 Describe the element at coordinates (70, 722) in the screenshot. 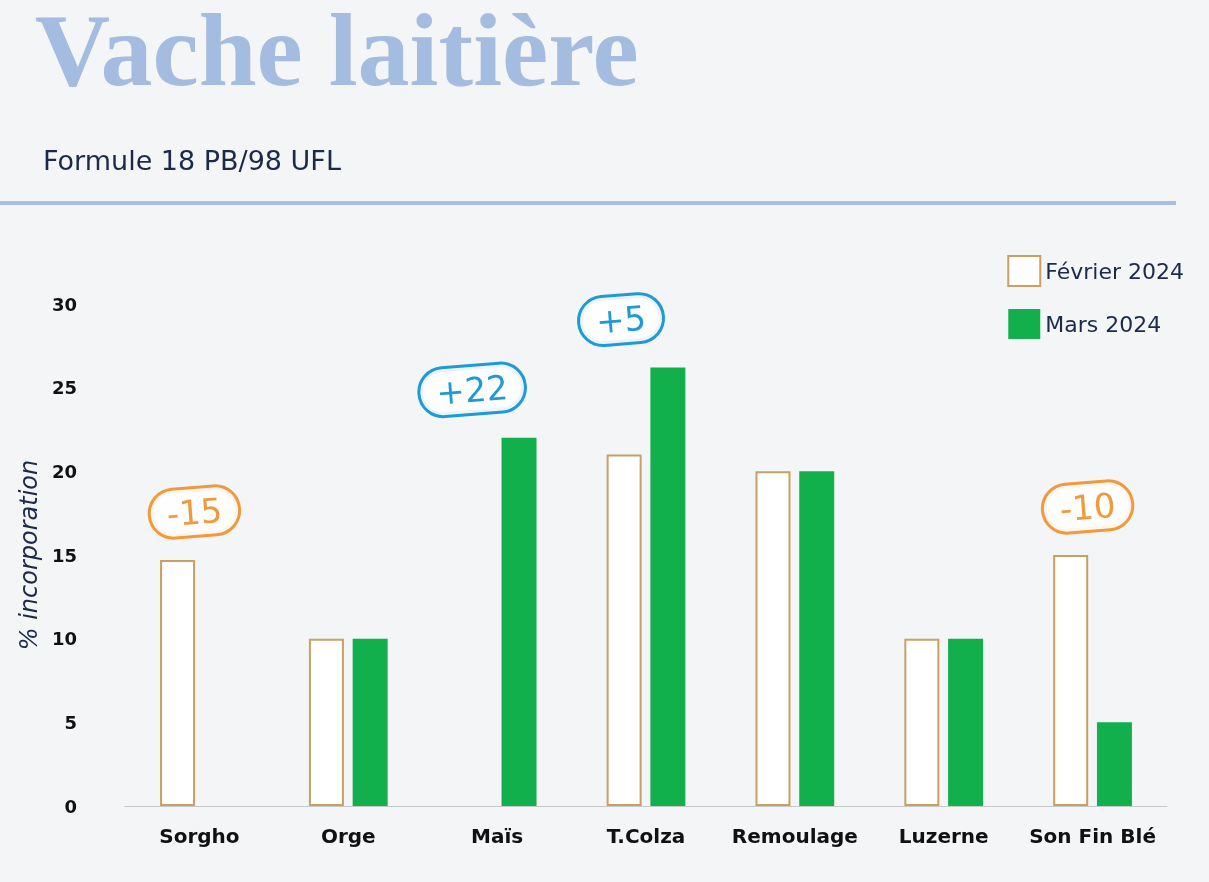

I see `y-tick-label: 5` at that location.